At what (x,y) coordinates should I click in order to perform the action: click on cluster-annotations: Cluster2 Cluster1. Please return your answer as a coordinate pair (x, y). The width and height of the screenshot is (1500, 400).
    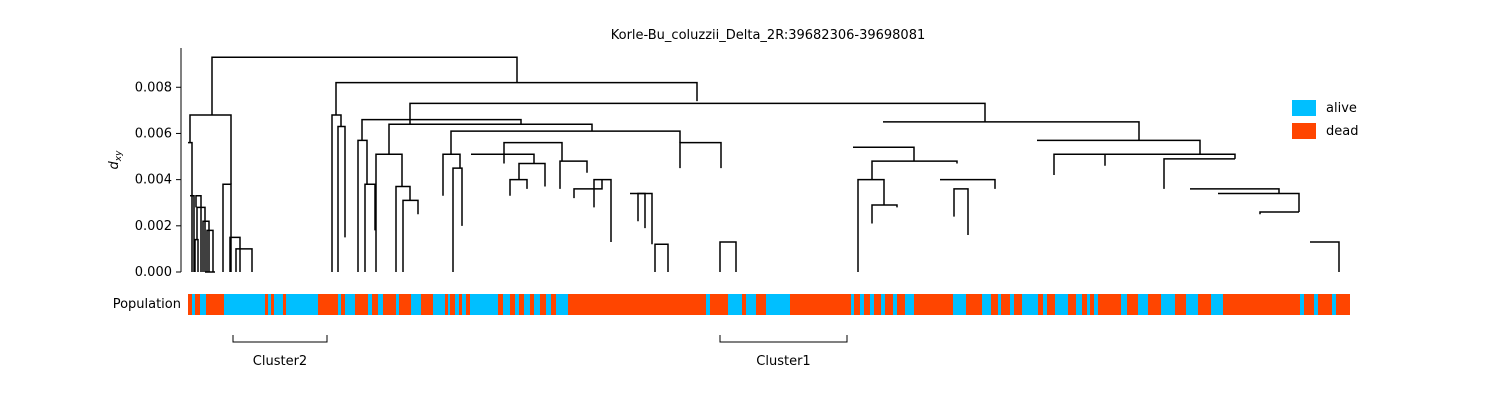
    Looking at the image, I should click on (540, 352).